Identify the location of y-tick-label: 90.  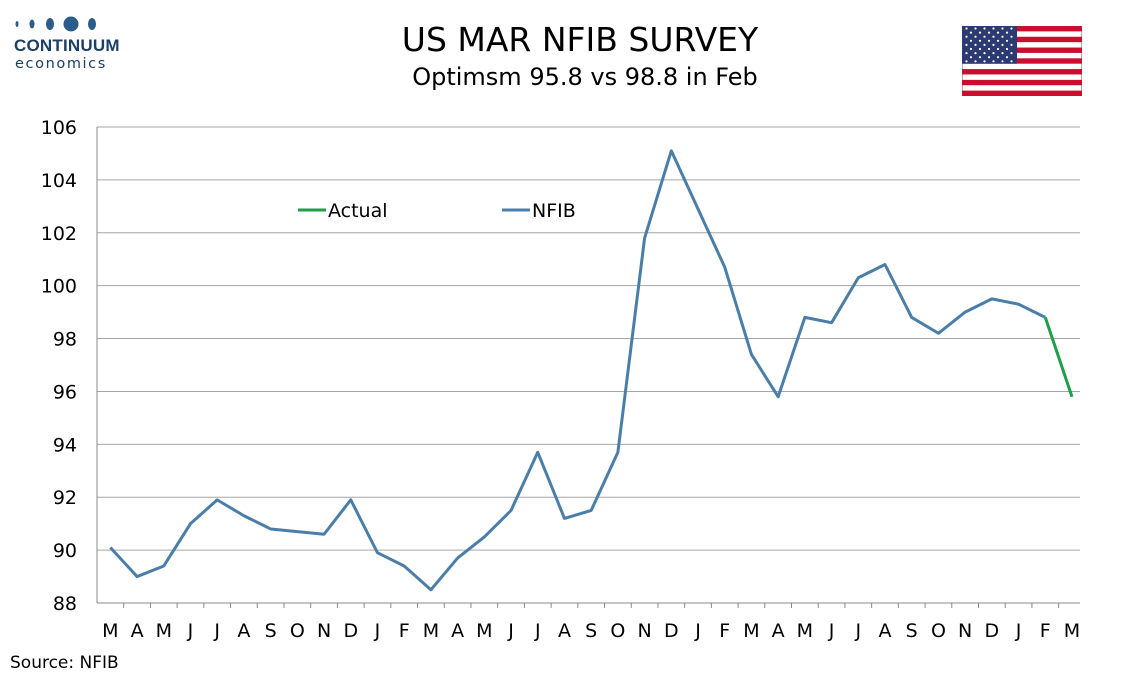
(65, 551).